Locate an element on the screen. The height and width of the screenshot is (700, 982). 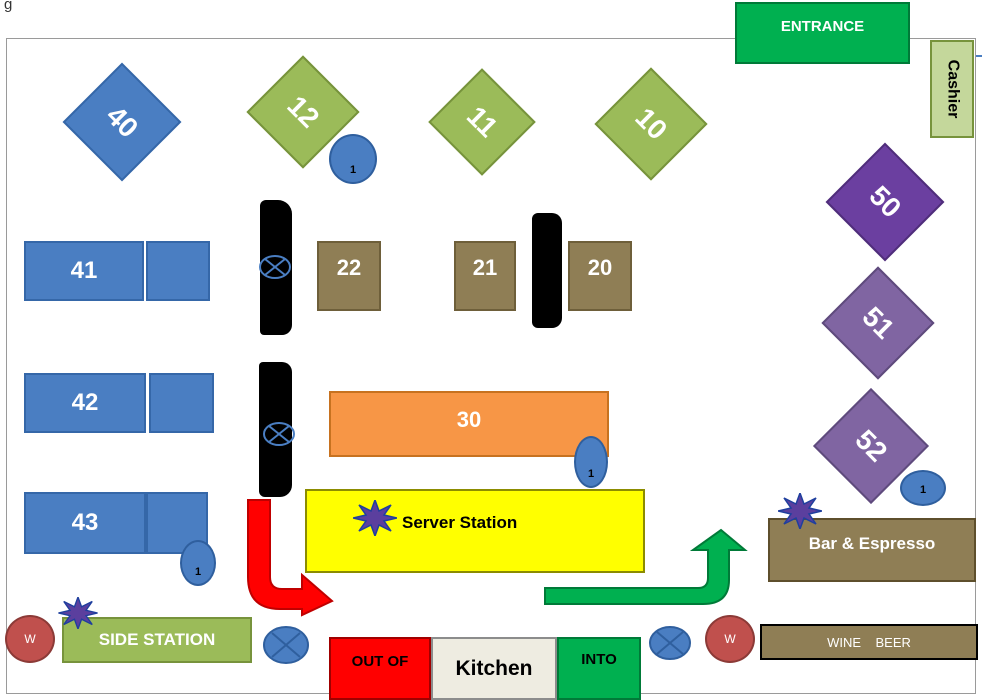
table-42-extension is located at coordinates (181, 403).